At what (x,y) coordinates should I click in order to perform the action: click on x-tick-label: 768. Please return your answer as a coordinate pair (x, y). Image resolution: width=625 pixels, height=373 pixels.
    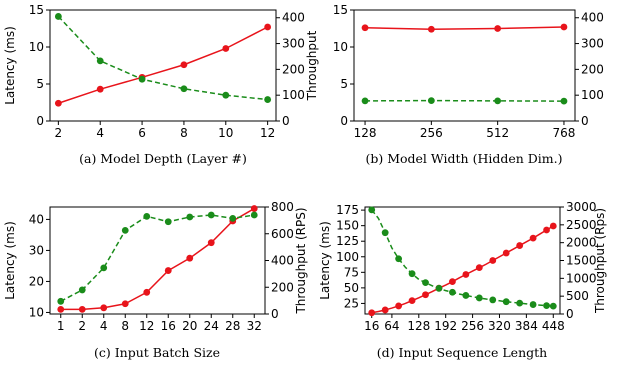
    Looking at the image, I should click on (563, 133).